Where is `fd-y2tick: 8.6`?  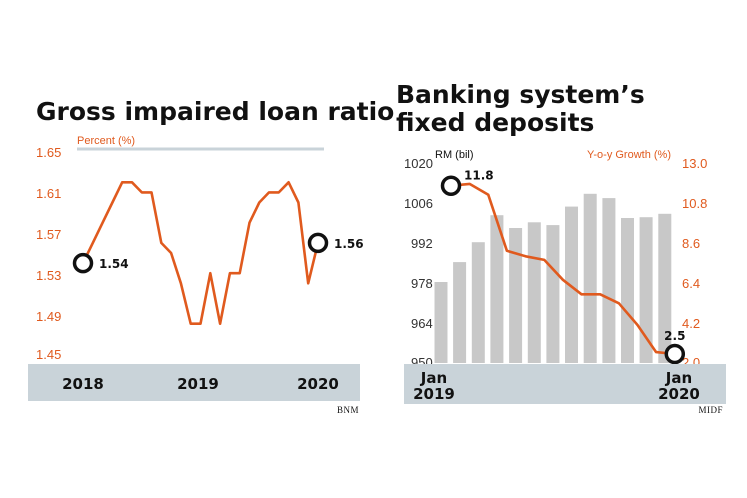 fd-y2tick: 8.6 is located at coordinates (691, 243).